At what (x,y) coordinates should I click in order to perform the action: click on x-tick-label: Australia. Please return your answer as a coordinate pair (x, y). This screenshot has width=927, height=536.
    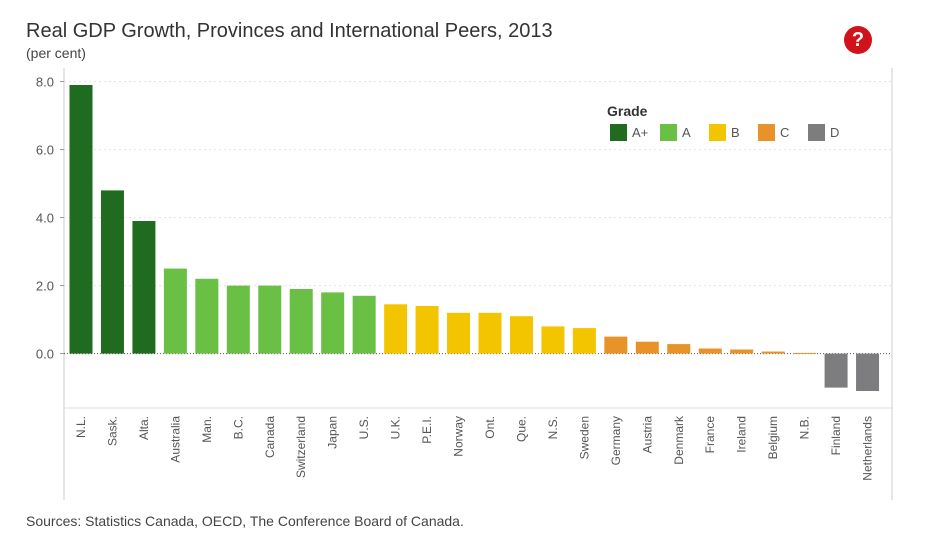
    Looking at the image, I should click on (175, 439).